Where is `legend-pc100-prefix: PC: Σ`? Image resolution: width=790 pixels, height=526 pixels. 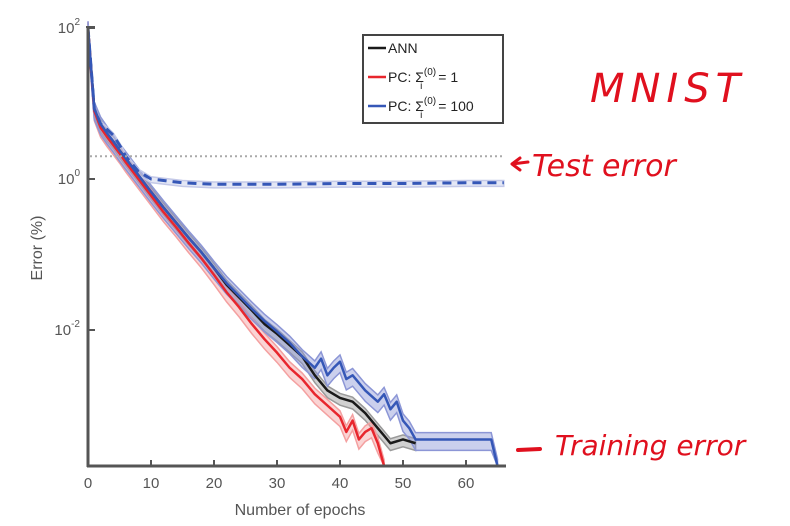
legend-pc100-prefix: PC: Σ is located at coordinates (406, 106).